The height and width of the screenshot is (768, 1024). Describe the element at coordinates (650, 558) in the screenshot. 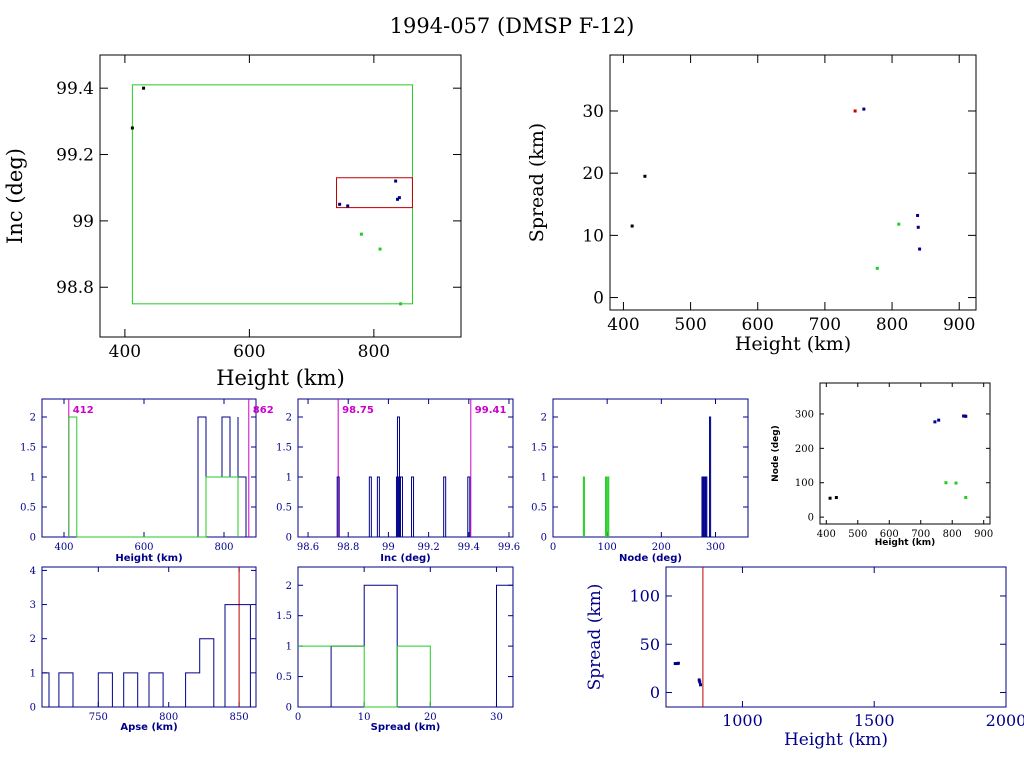

I see `x-axis-label: Node (deg)` at that location.